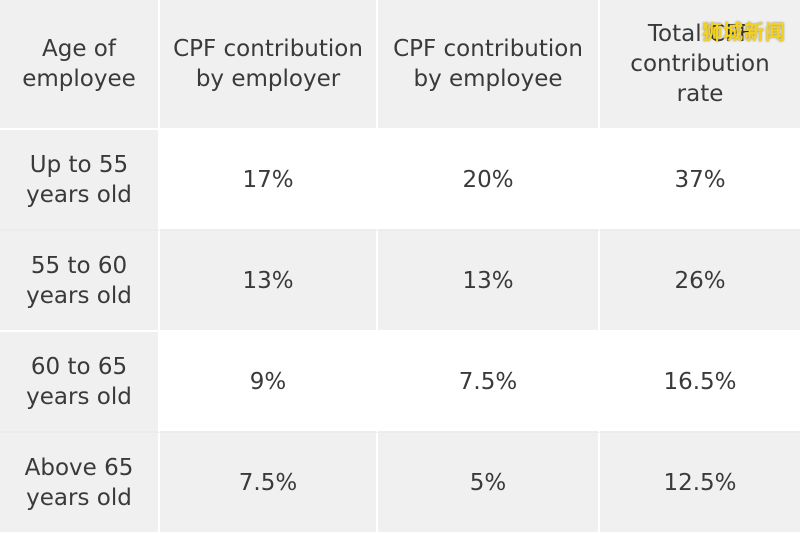 This screenshot has height=534, width=800. Describe the element at coordinates (489, 180) in the screenshot. I see `employee-rate-cell: 20%` at that location.